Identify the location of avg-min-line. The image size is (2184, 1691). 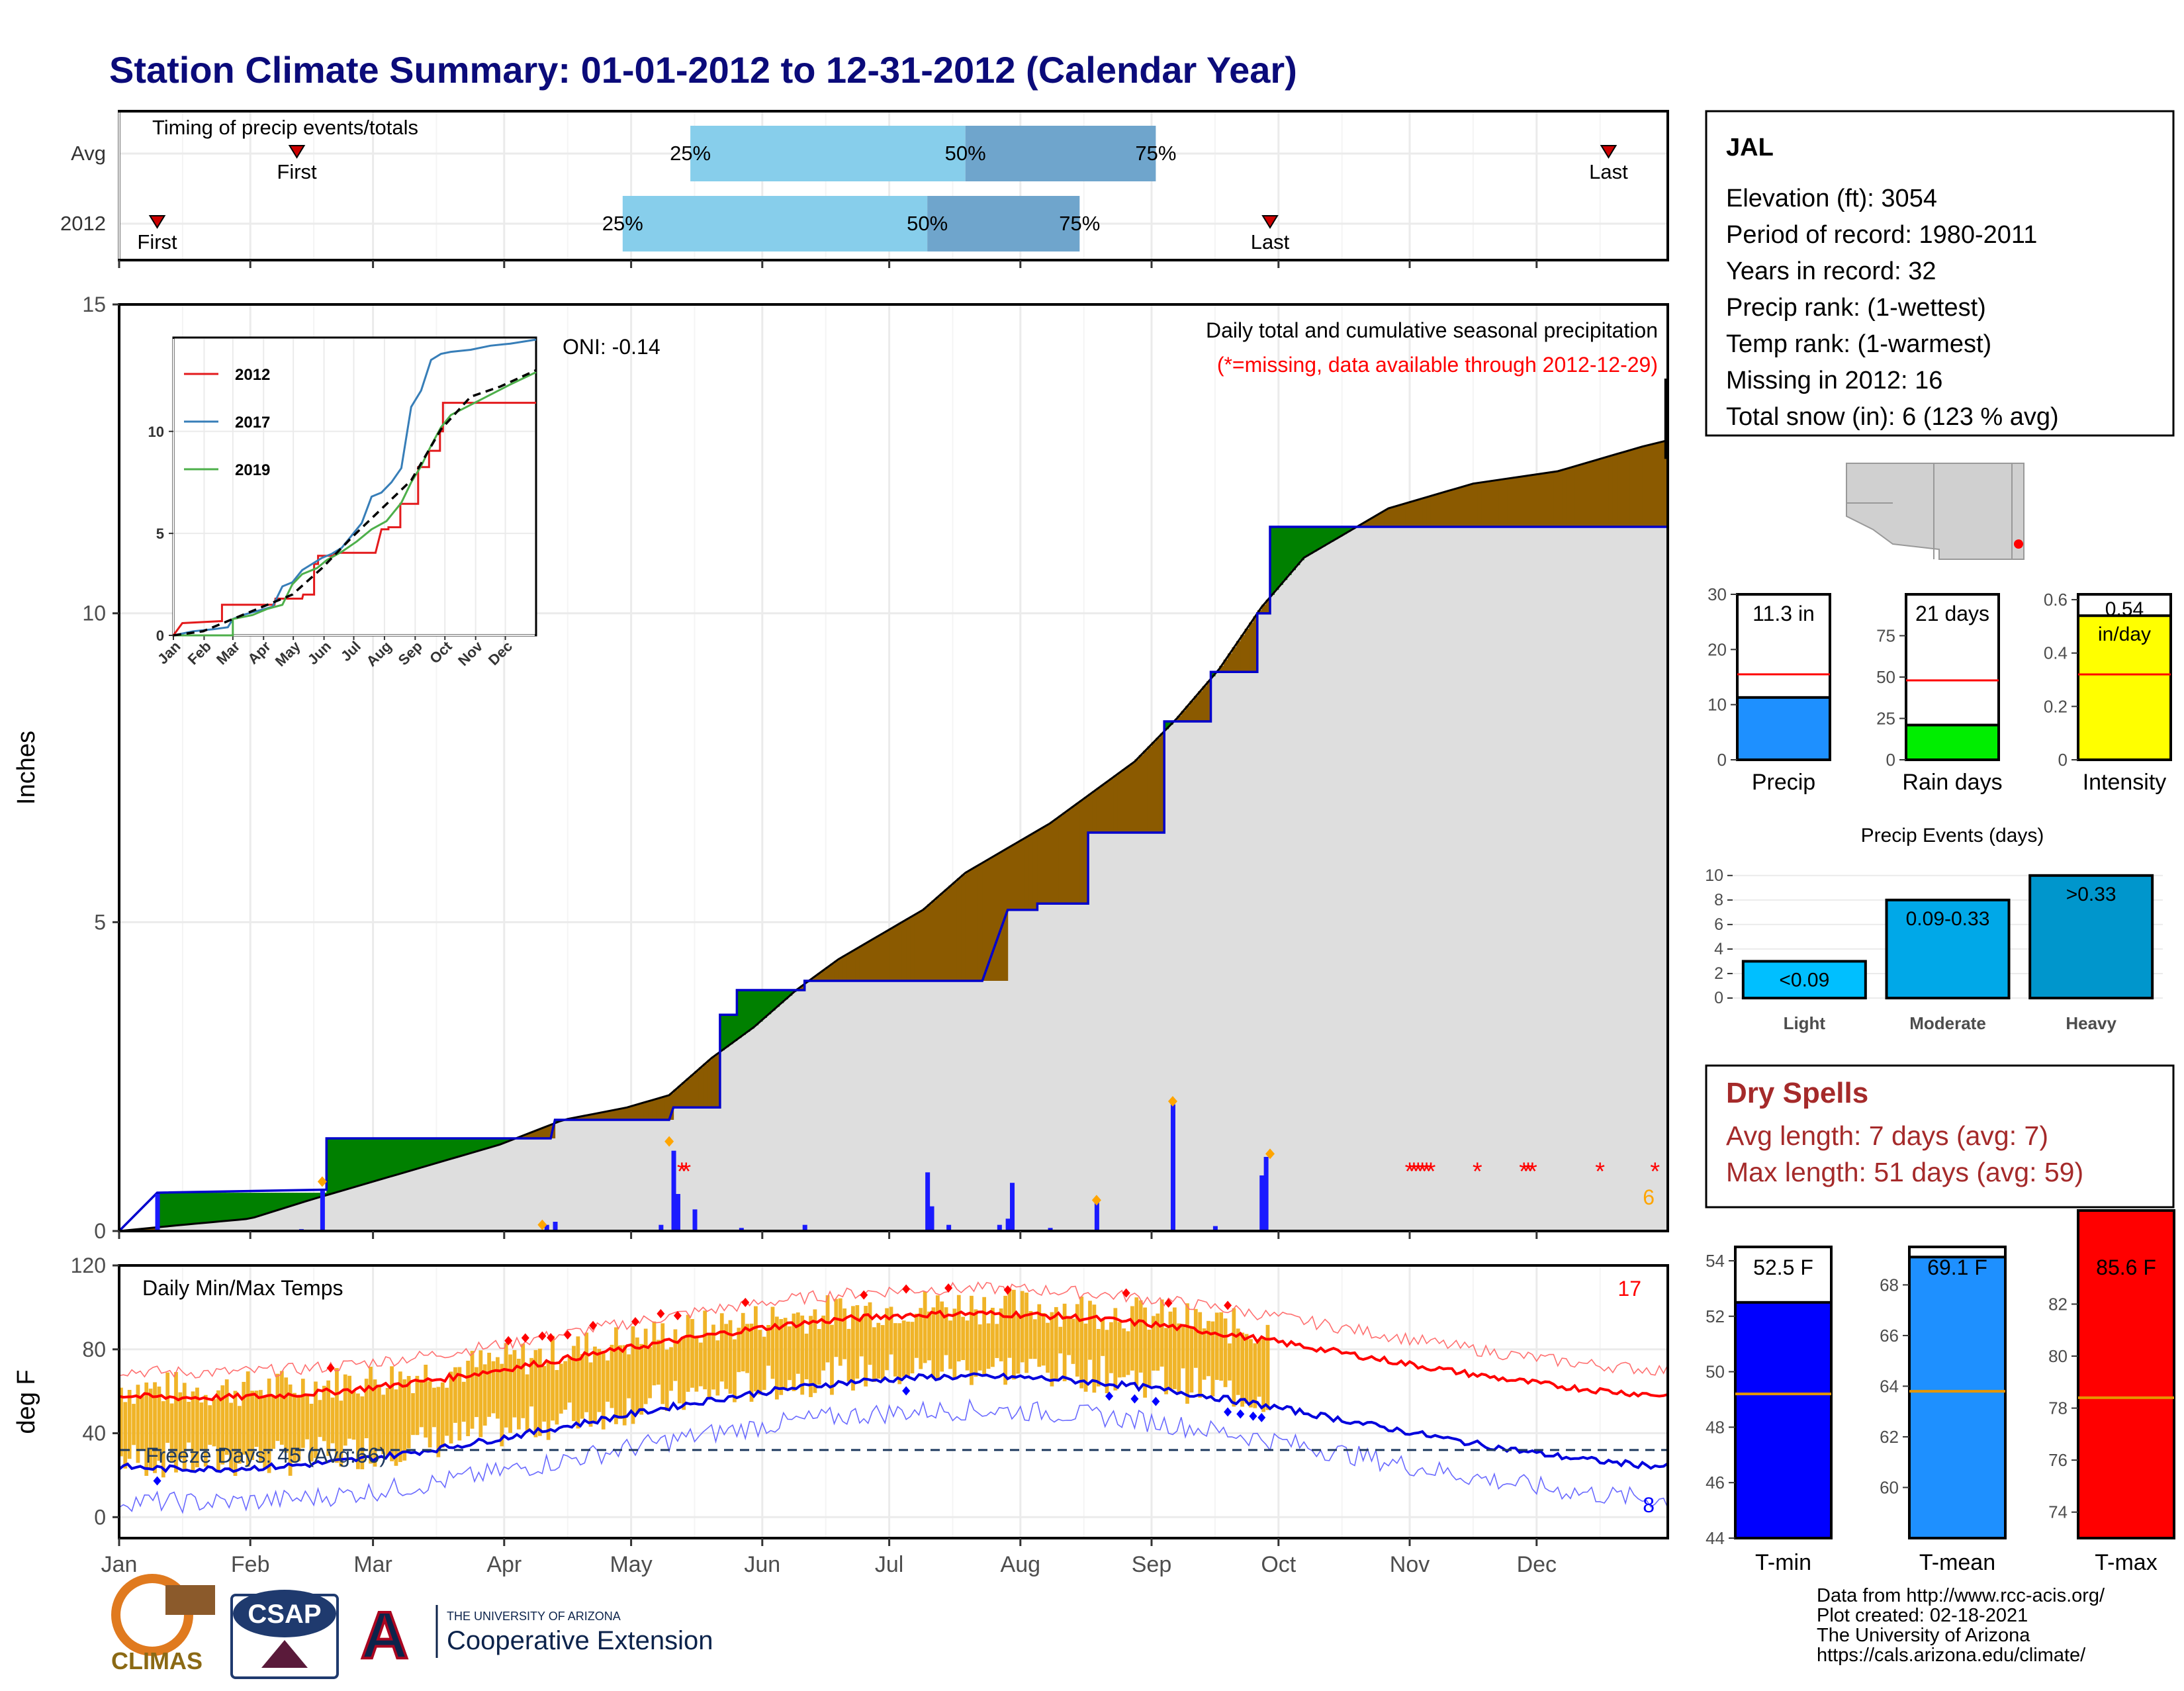
(893, 1423).